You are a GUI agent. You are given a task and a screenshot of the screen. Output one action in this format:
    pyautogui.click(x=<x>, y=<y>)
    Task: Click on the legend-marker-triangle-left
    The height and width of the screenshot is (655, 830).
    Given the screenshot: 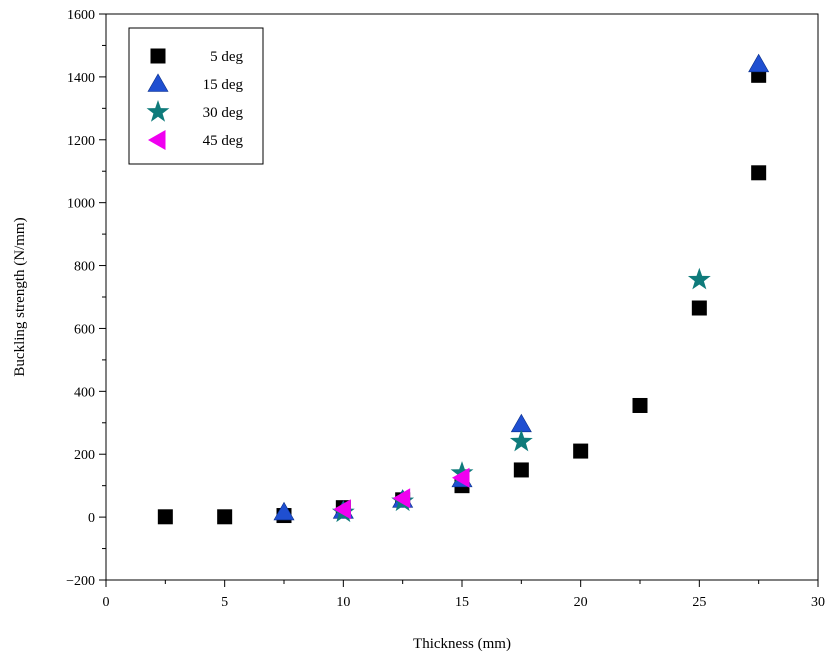 What is the action you would take?
    pyautogui.click(x=157, y=140)
    